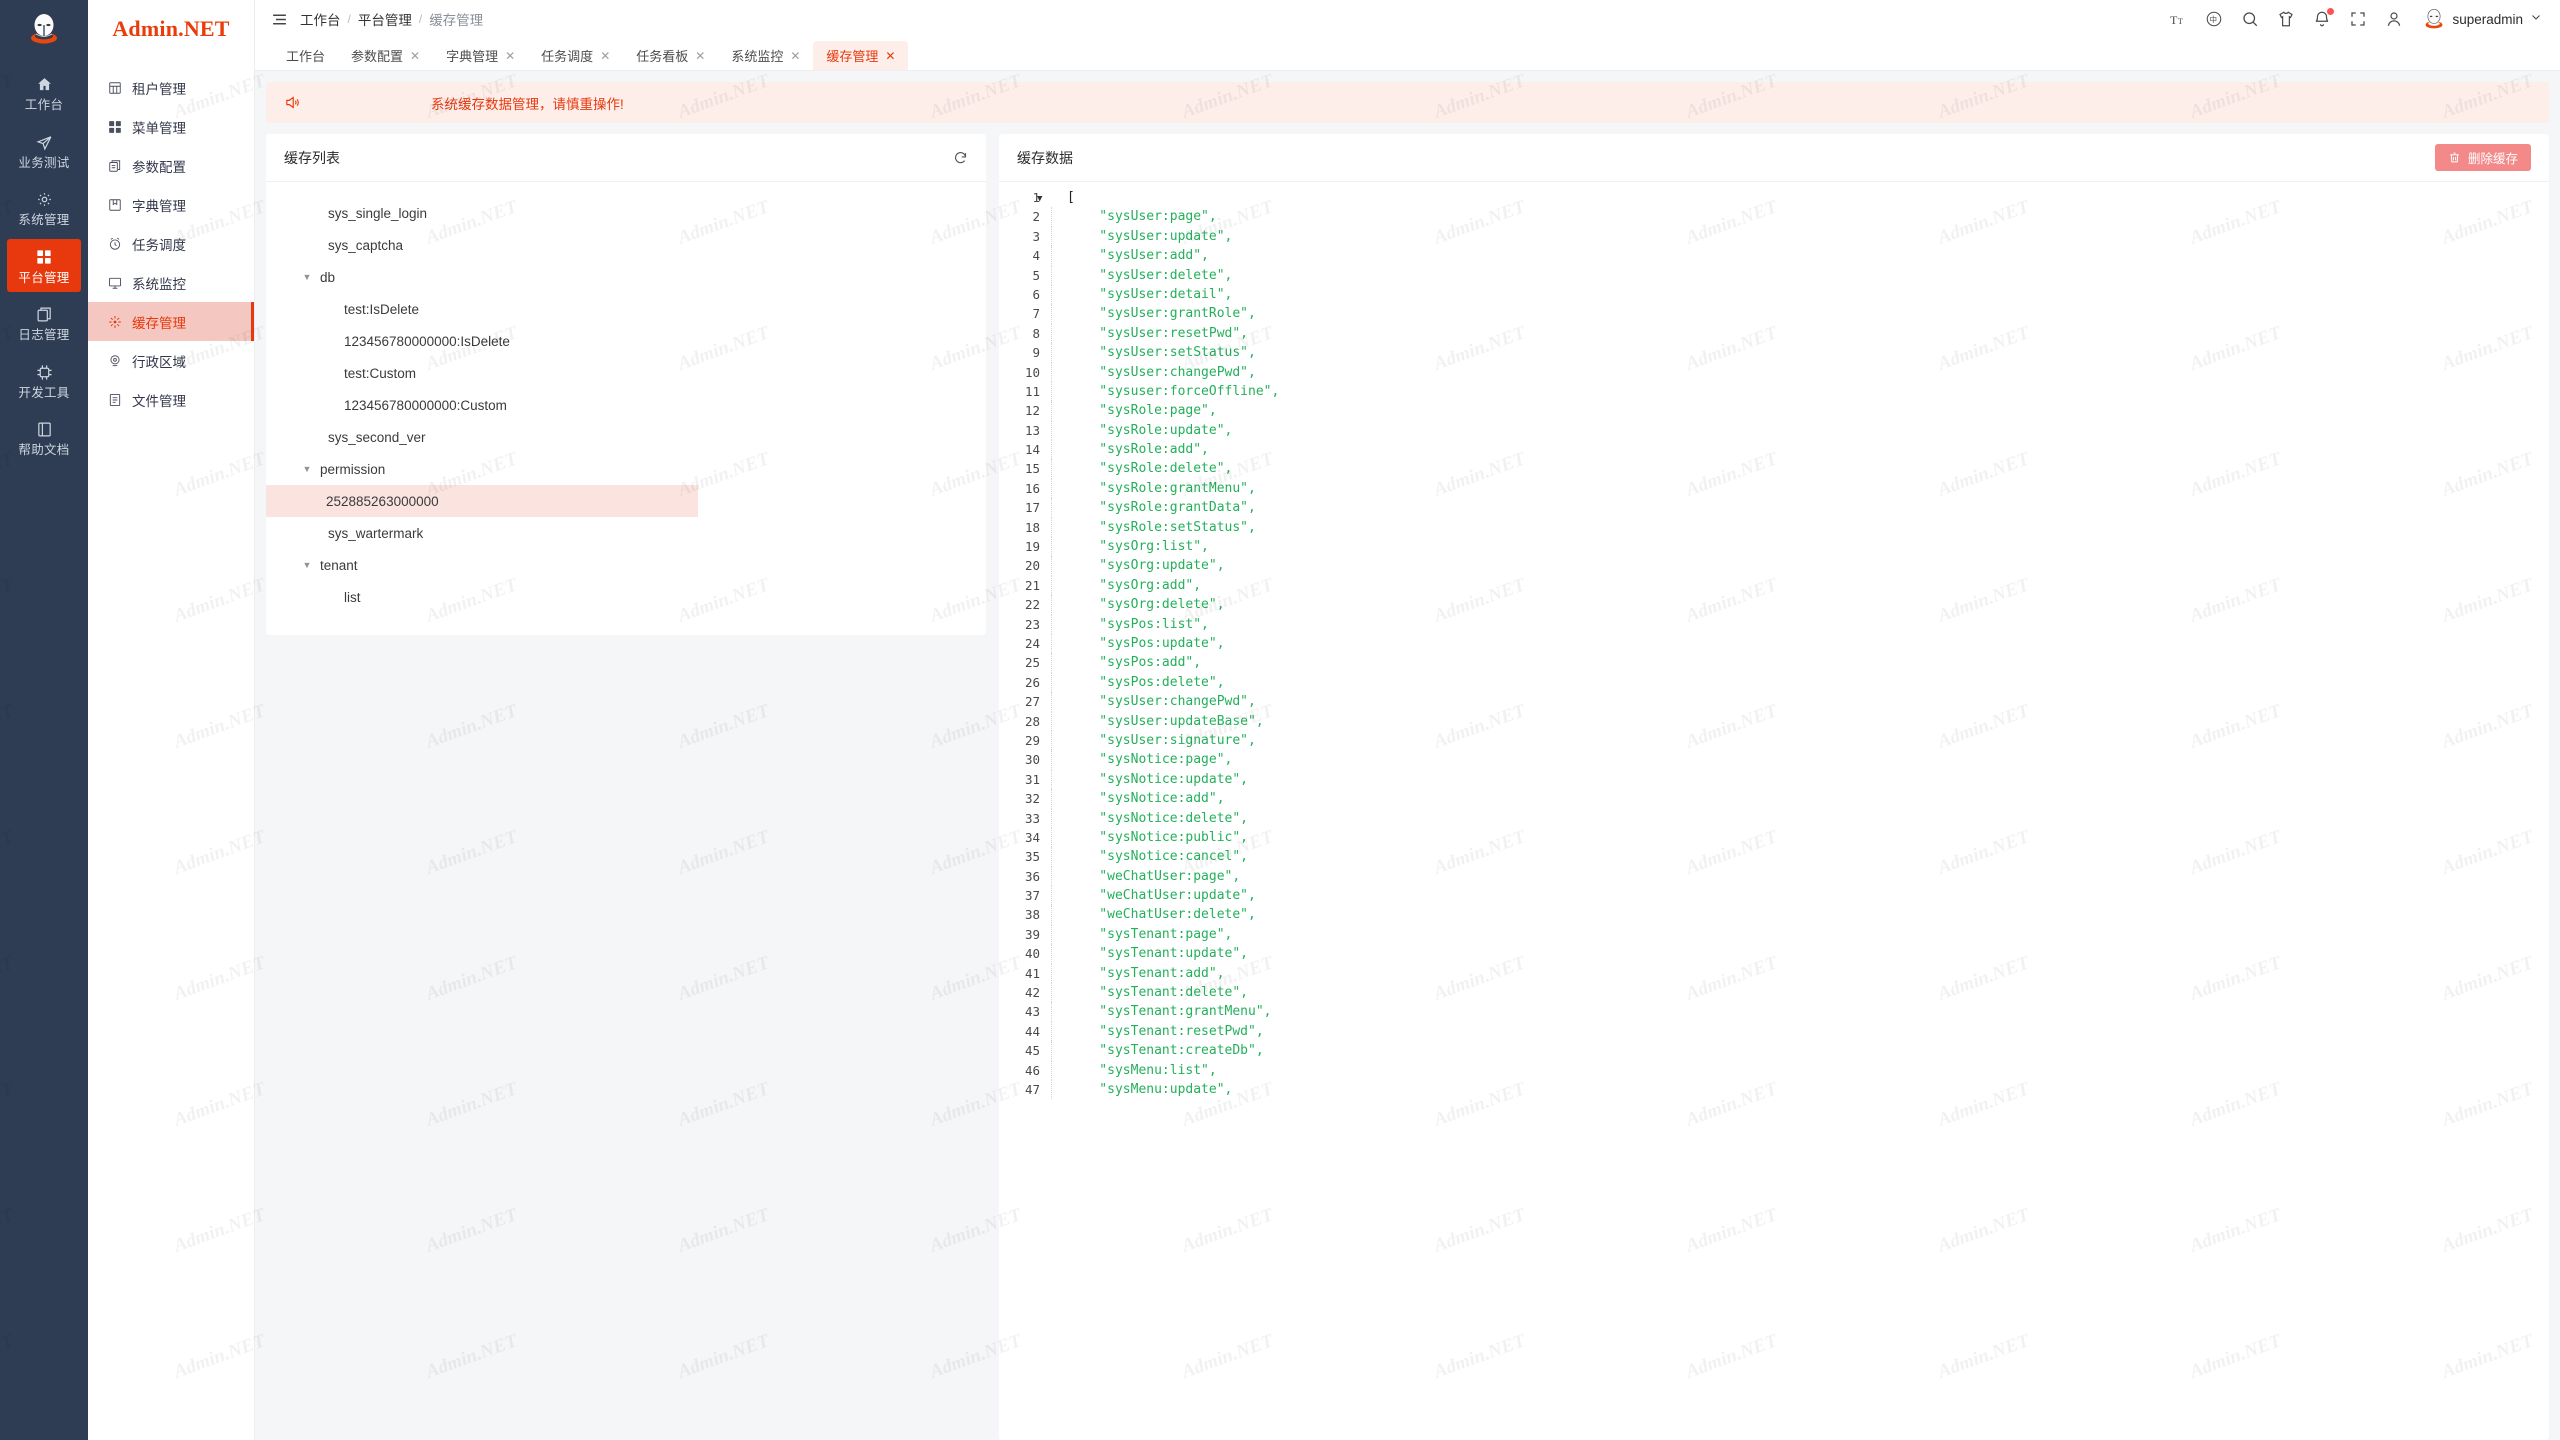 The width and height of the screenshot is (2560, 1440). What do you see at coordinates (44, 151) in the screenshot?
I see `rail-item-business-test: 业务测试` at bounding box center [44, 151].